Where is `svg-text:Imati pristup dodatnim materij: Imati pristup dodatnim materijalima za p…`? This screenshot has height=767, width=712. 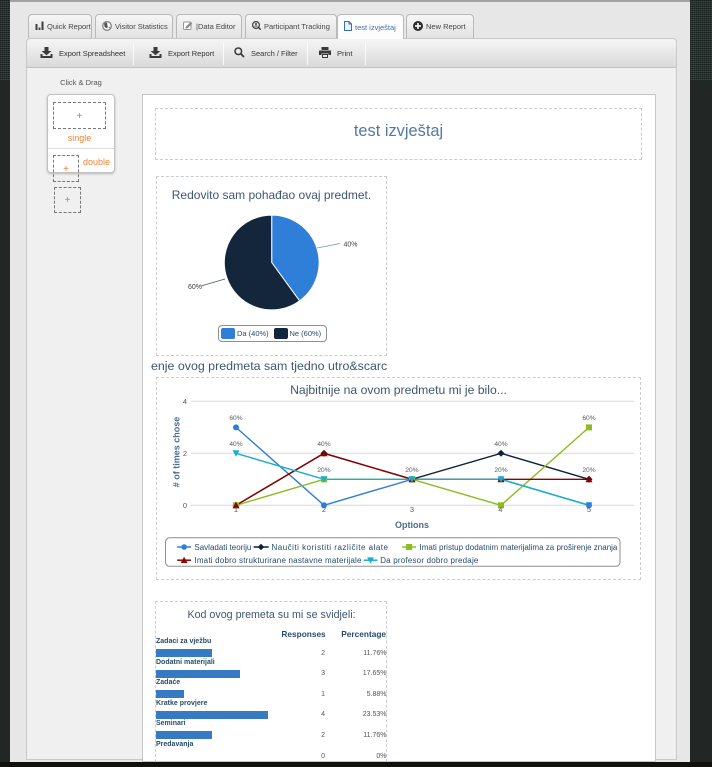 svg-text:Imati pristup dodatnim materij: Imati pristup dodatnim materijalima za p… is located at coordinates (519, 547).